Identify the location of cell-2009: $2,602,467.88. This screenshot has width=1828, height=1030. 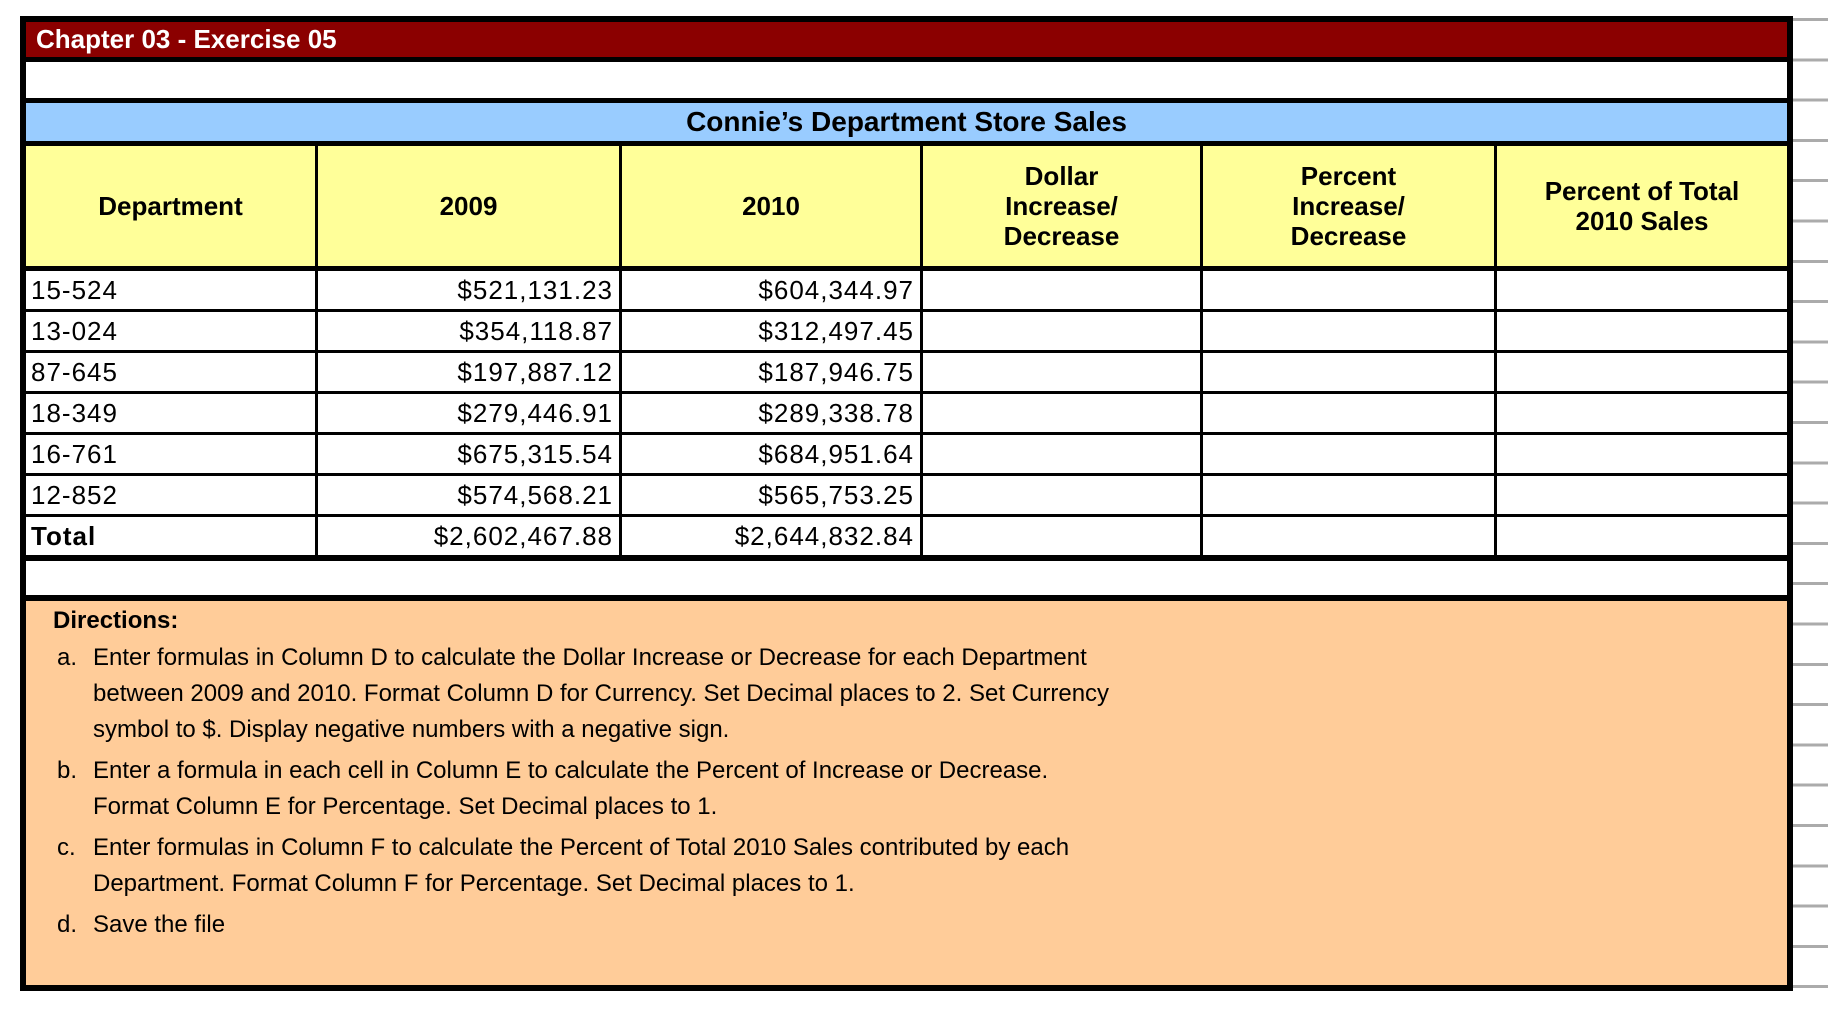
(470, 536).